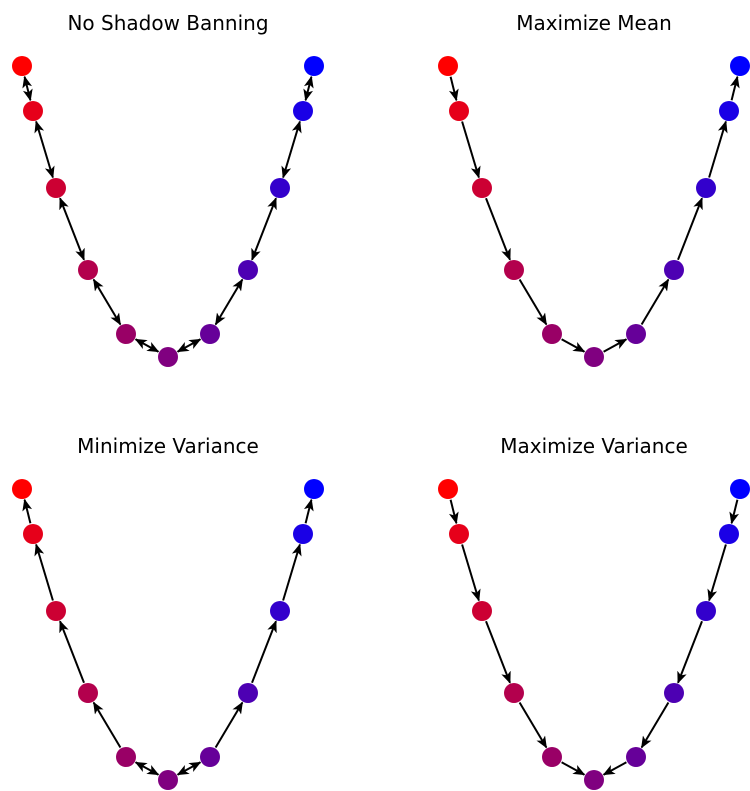 Image resolution: width=750 pixels, height=791 pixels. I want to click on panel-title: Maximize Mean, so click(594, 23).